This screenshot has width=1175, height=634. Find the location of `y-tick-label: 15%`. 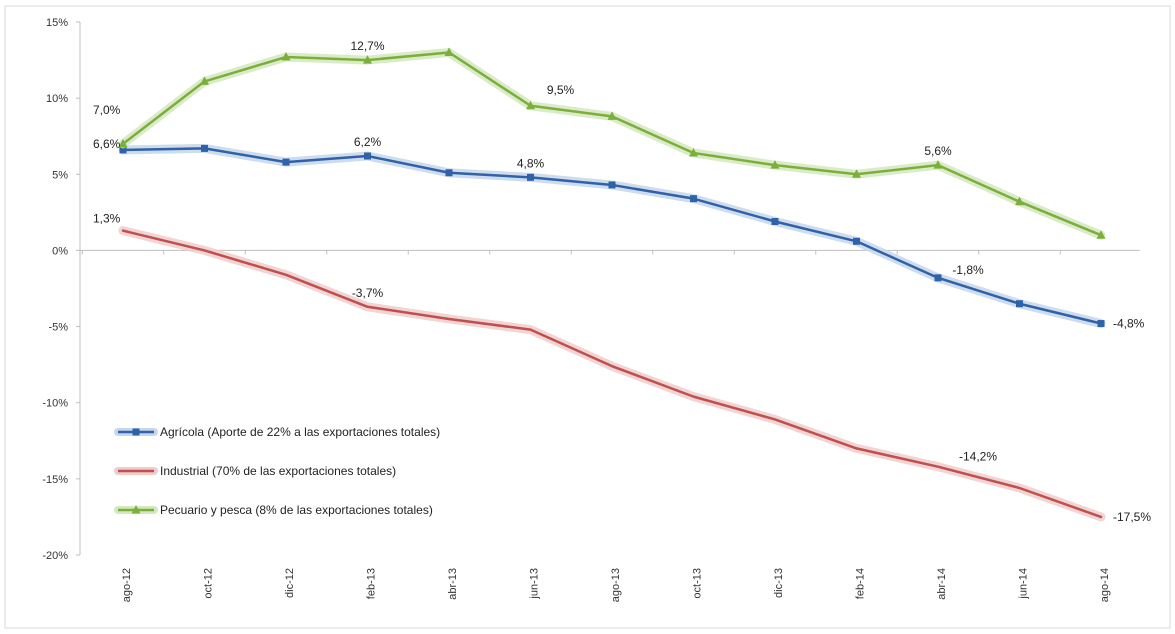

y-tick-label: 15% is located at coordinates (57, 23).